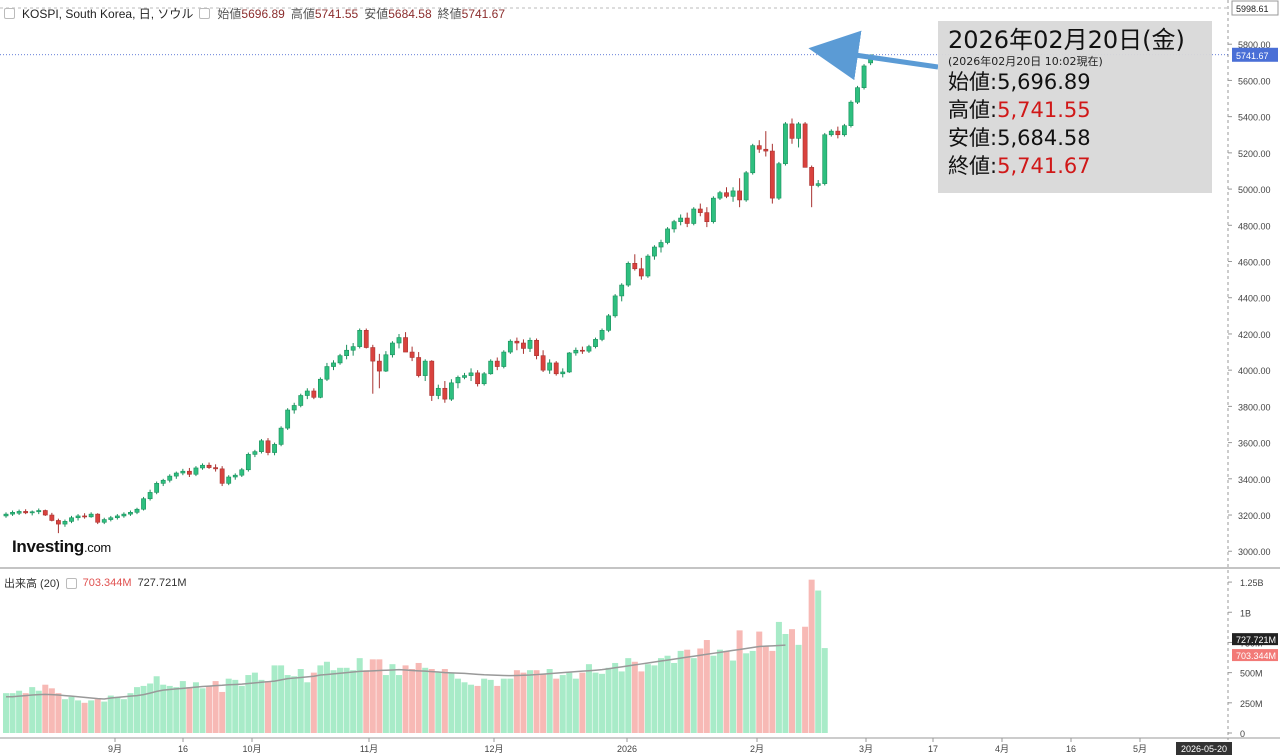 The height and width of the screenshot is (755, 1280). What do you see at coordinates (205, 13) in the screenshot?
I see `settings-icon` at bounding box center [205, 13].